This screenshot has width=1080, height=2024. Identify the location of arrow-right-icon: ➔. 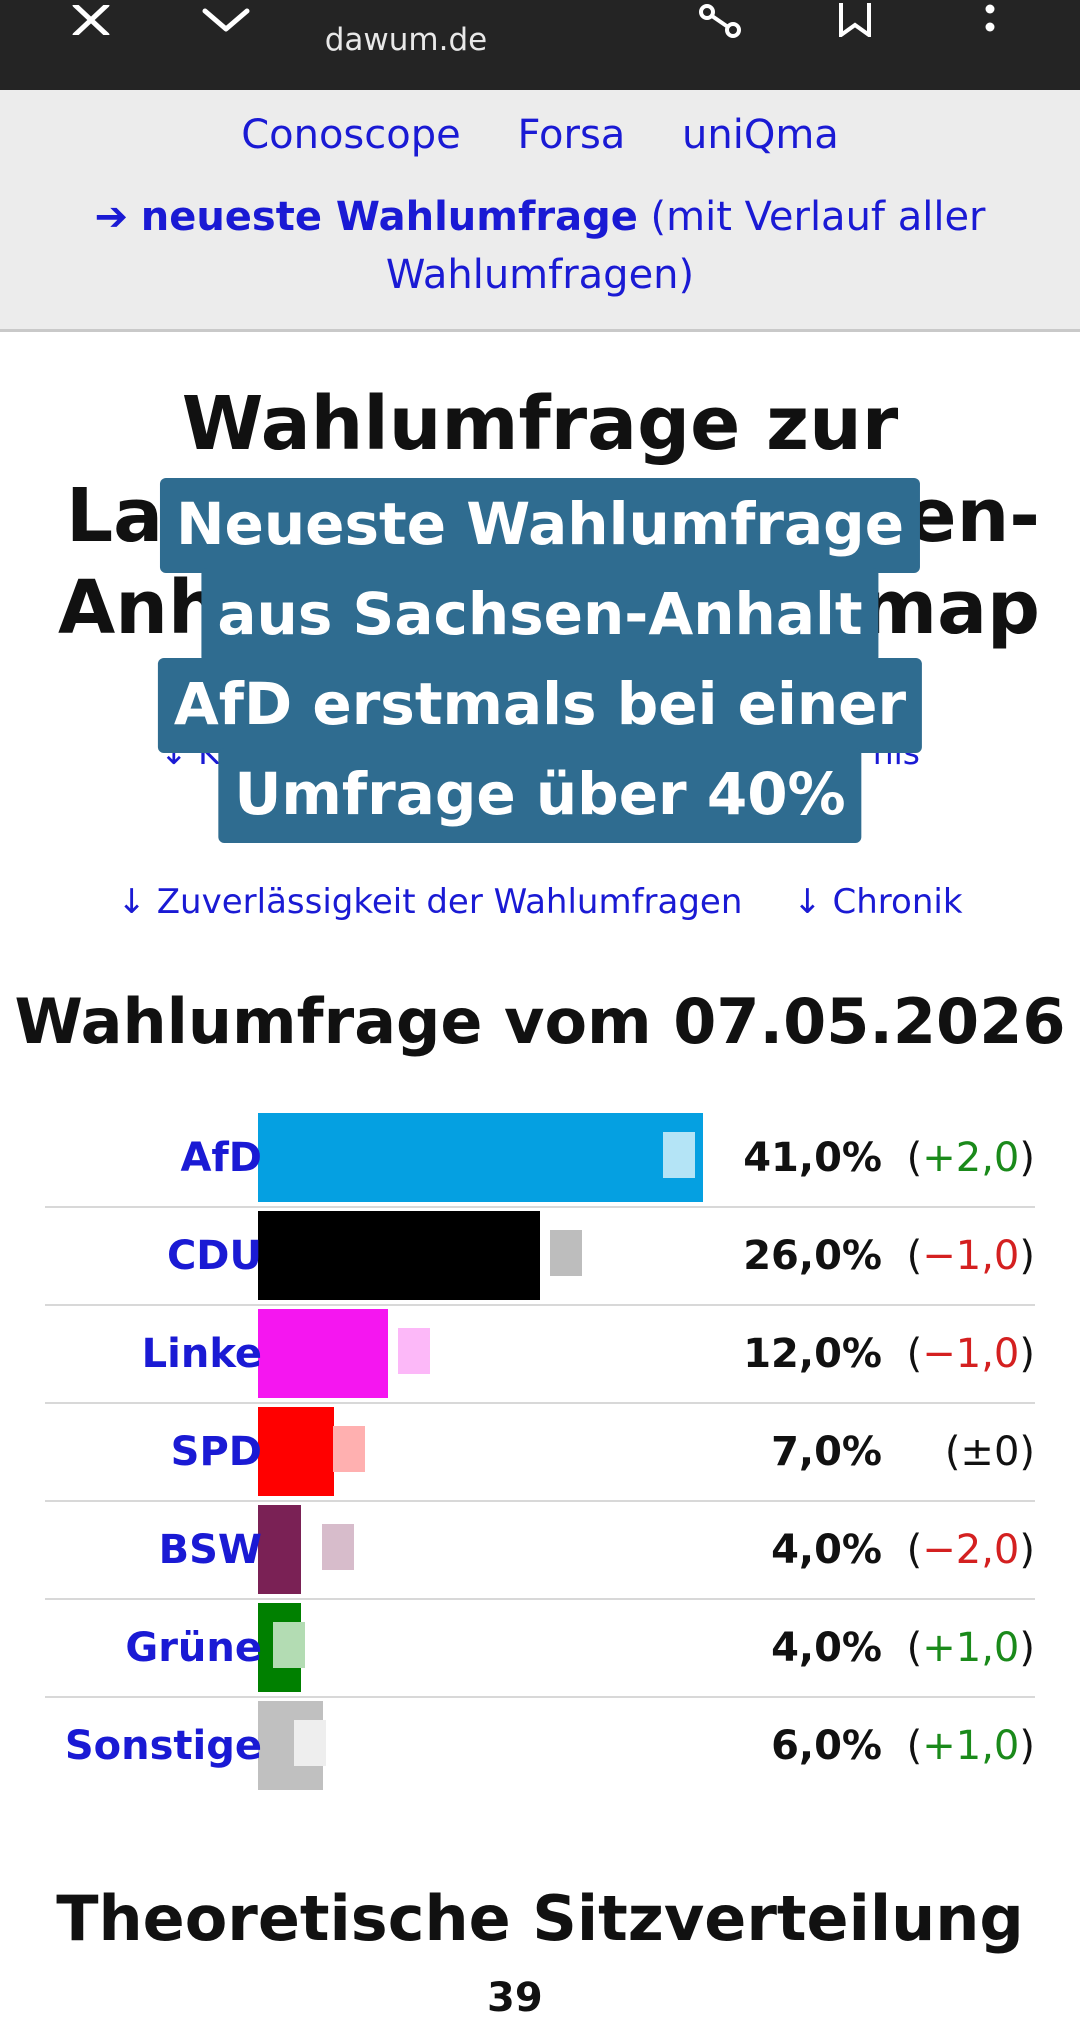
(111, 217).